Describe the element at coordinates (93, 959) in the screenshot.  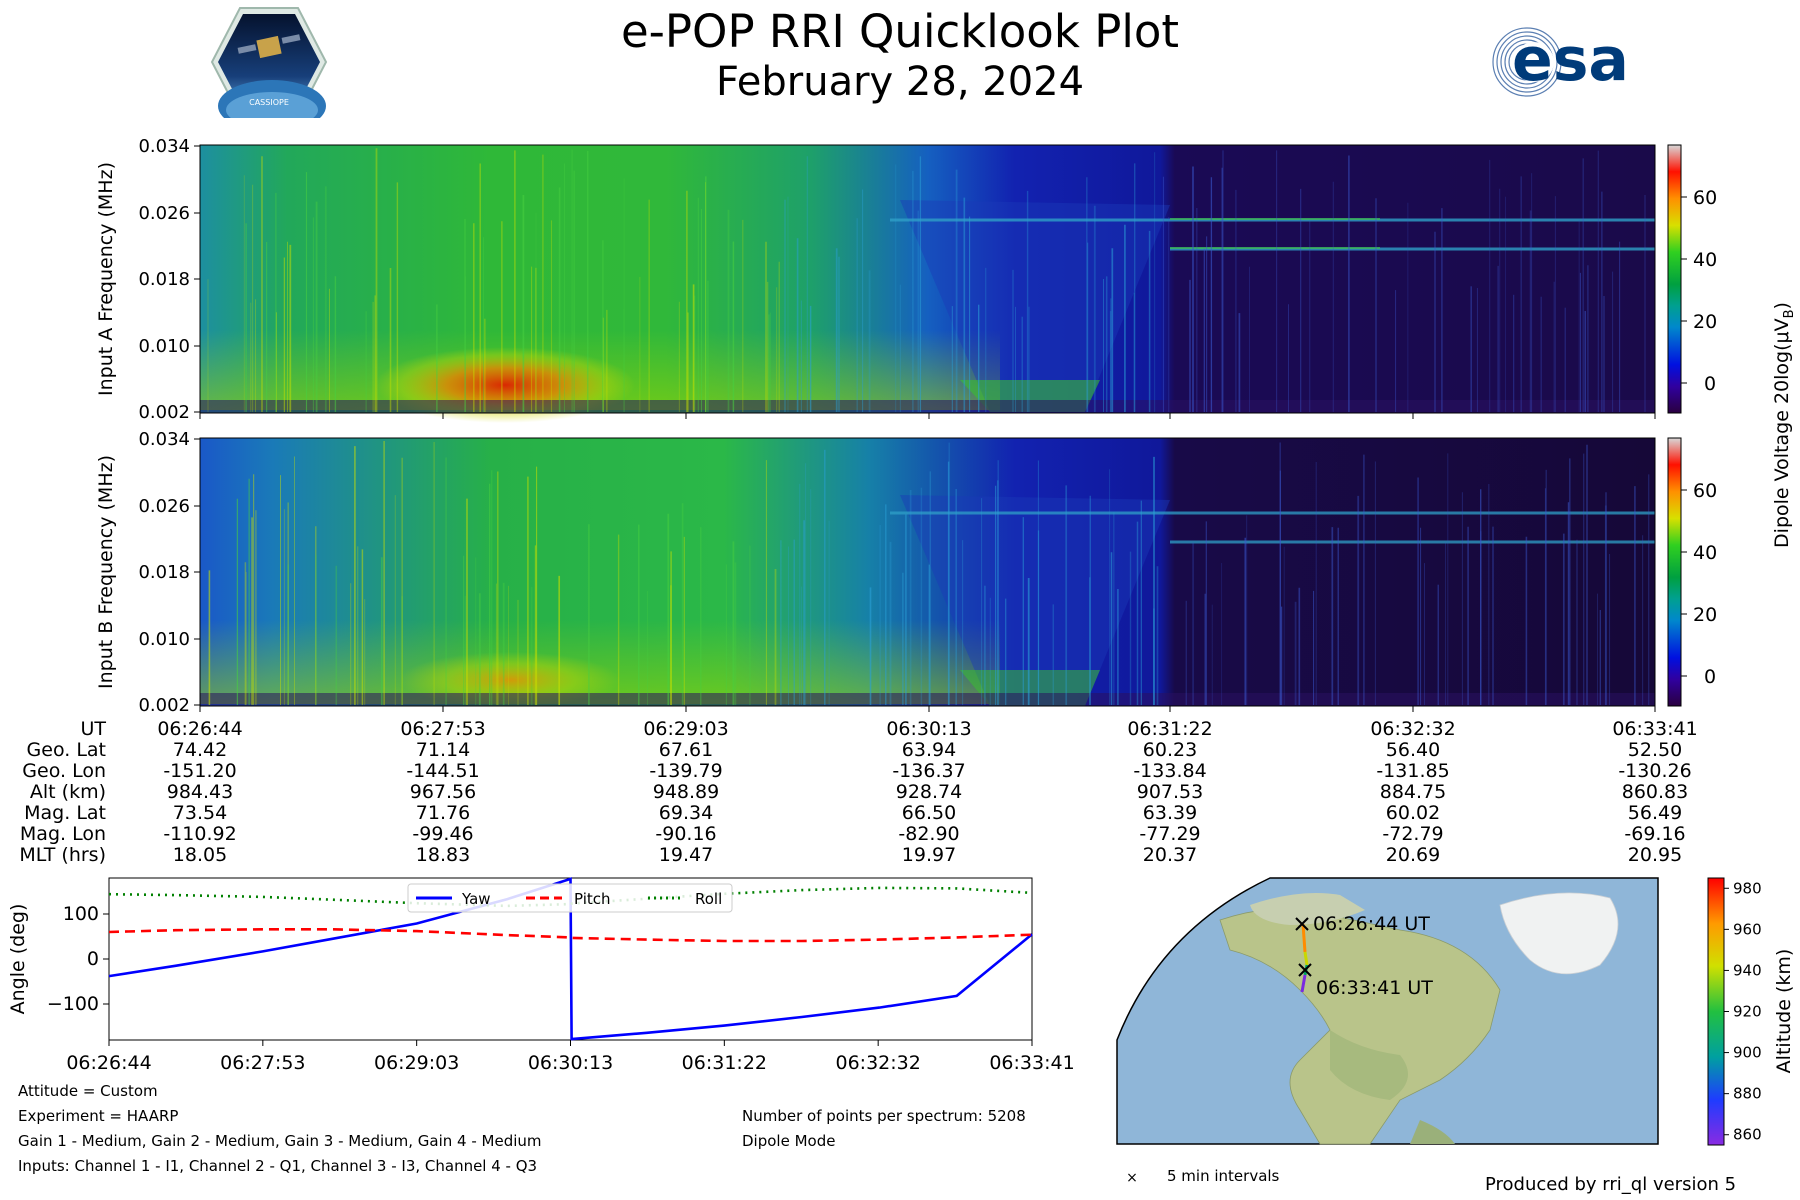
I see `attitude-ytick-label: 0` at that location.